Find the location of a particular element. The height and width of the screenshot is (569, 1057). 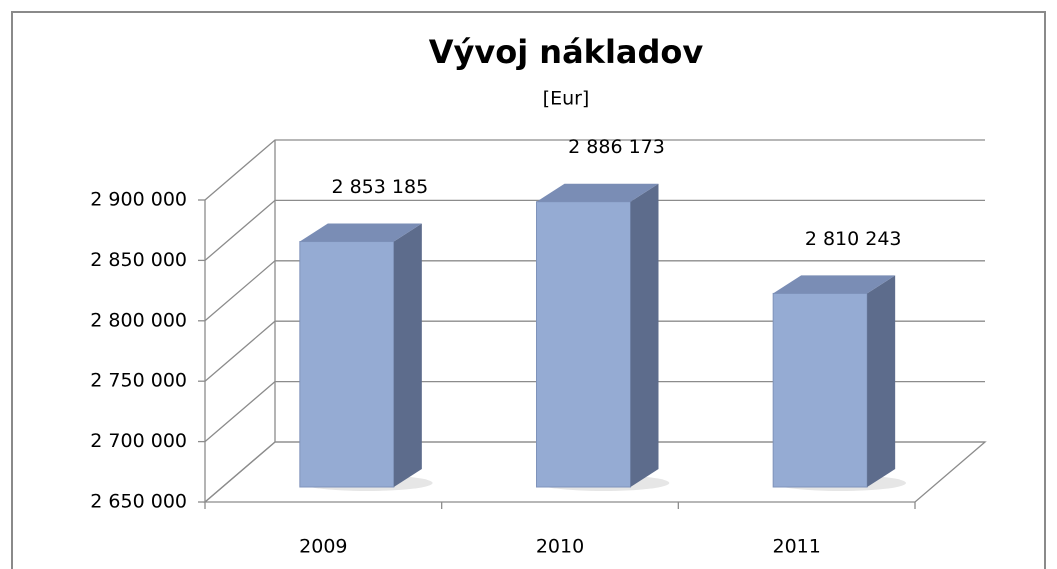

x-tick-label: 2011 is located at coordinates (796, 547).